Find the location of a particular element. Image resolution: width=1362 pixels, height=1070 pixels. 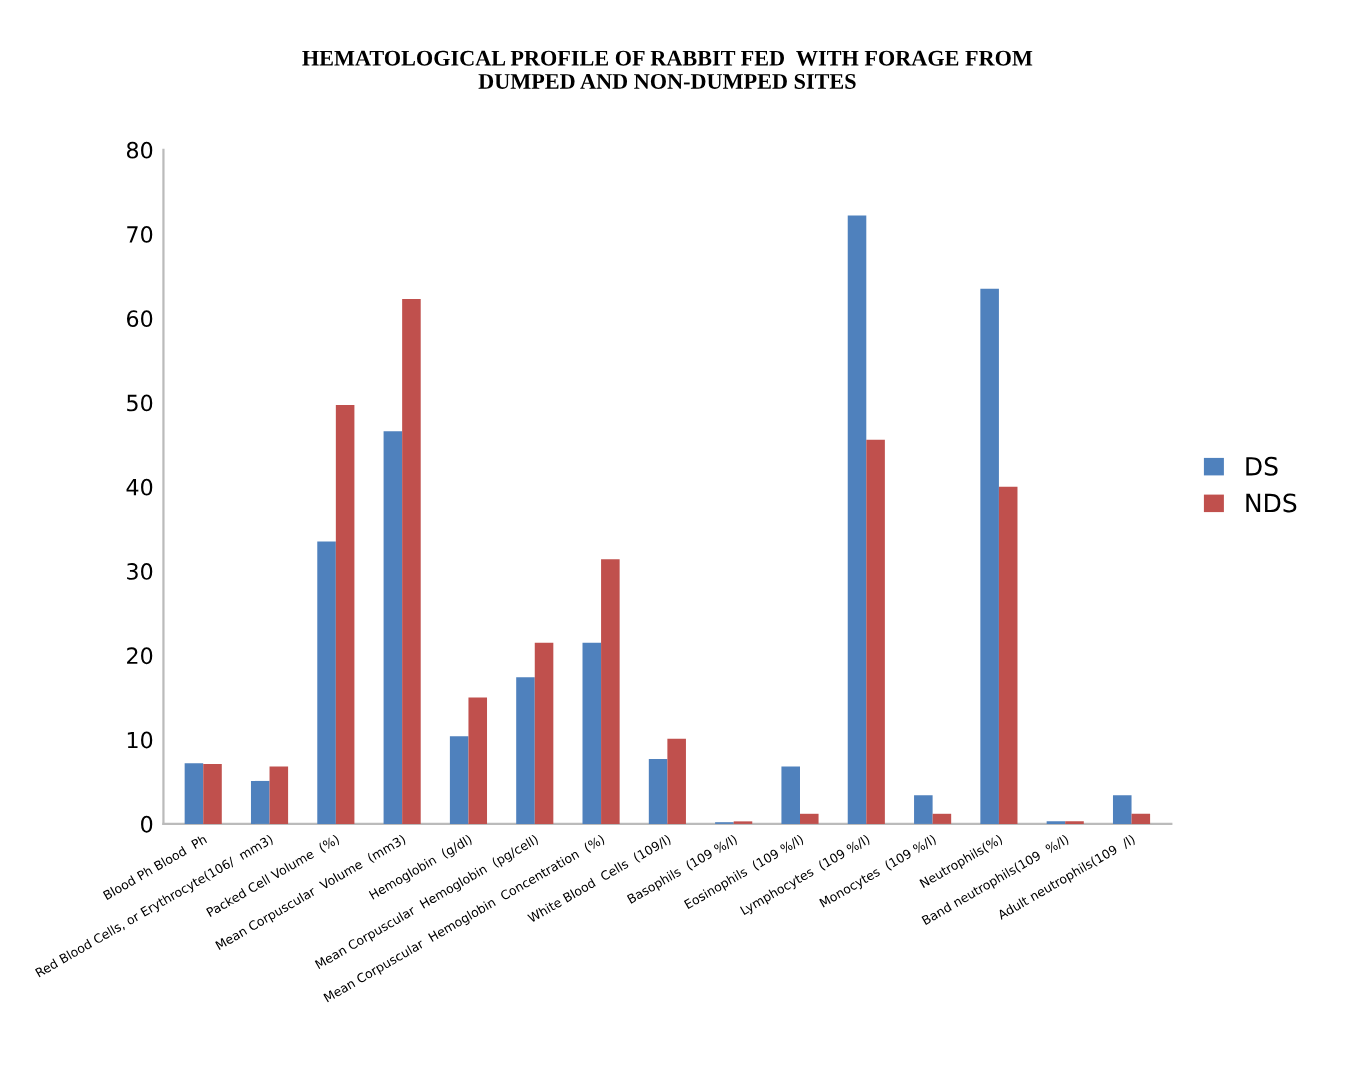

y-tick-label: 30 is located at coordinates (140, 571).